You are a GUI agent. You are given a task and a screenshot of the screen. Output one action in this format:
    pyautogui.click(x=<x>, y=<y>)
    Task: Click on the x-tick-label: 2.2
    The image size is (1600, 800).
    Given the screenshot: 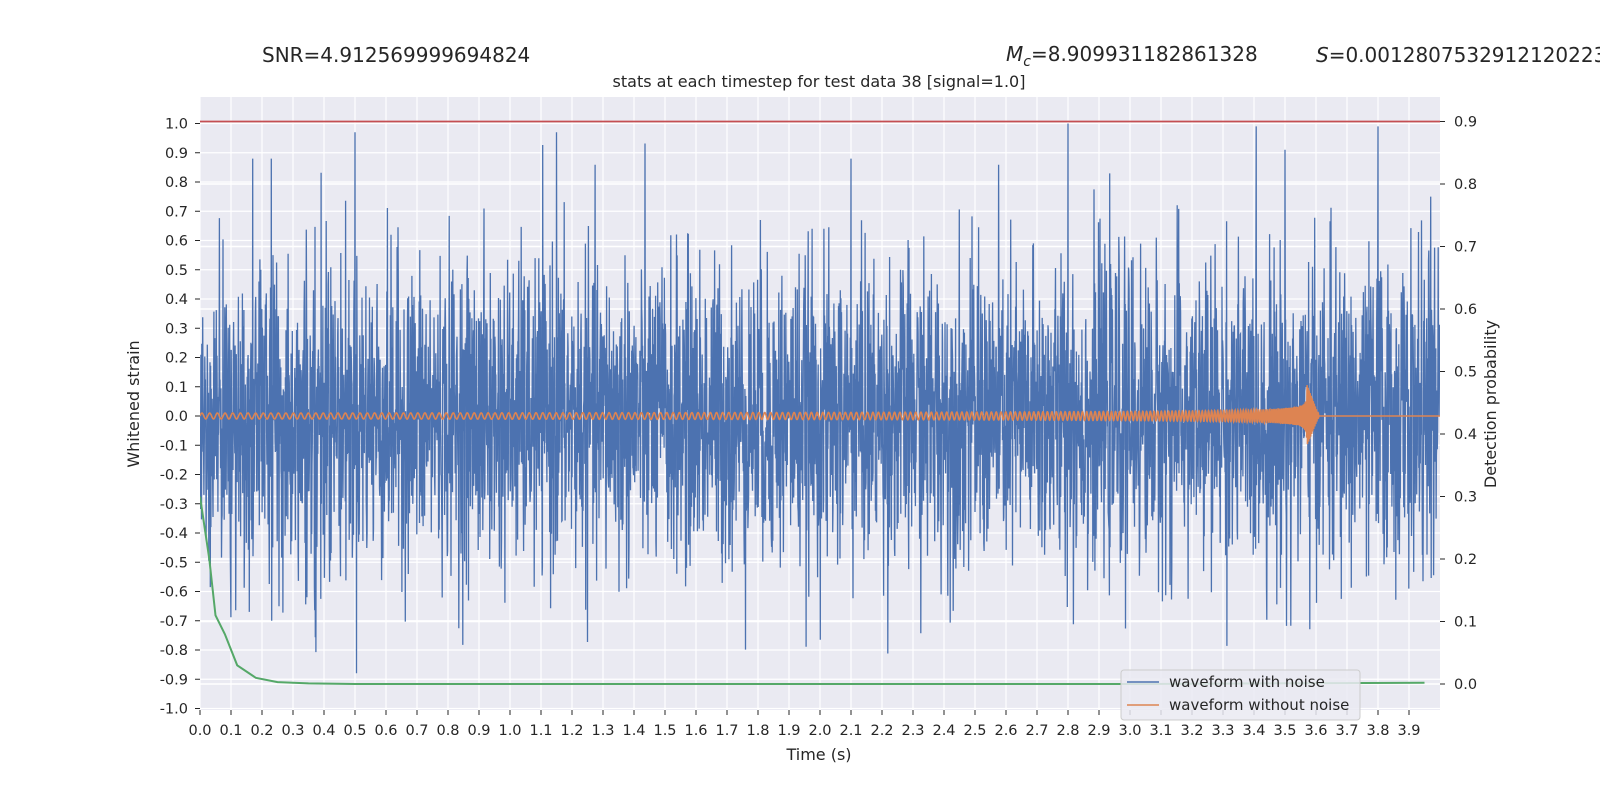 What is the action you would take?
    pyautogui.click(x=881, y=731)
    